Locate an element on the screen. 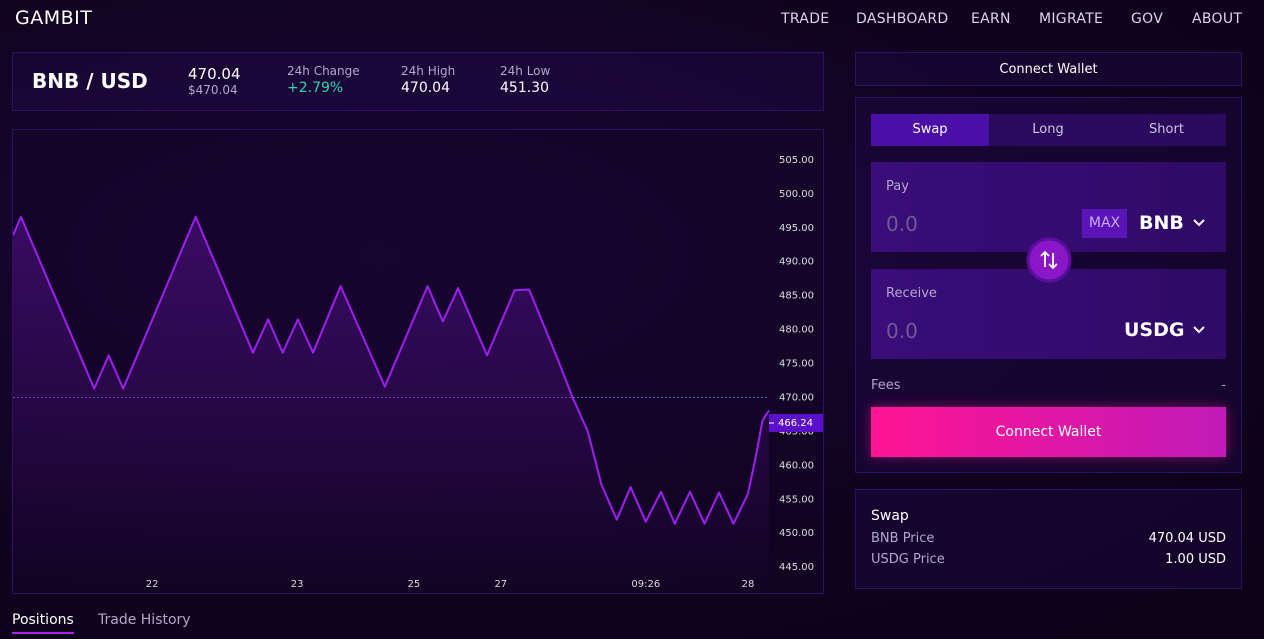 The width and height of the screenshot is (1264, 639). label: 24h High is located at coordinates (428, 71).